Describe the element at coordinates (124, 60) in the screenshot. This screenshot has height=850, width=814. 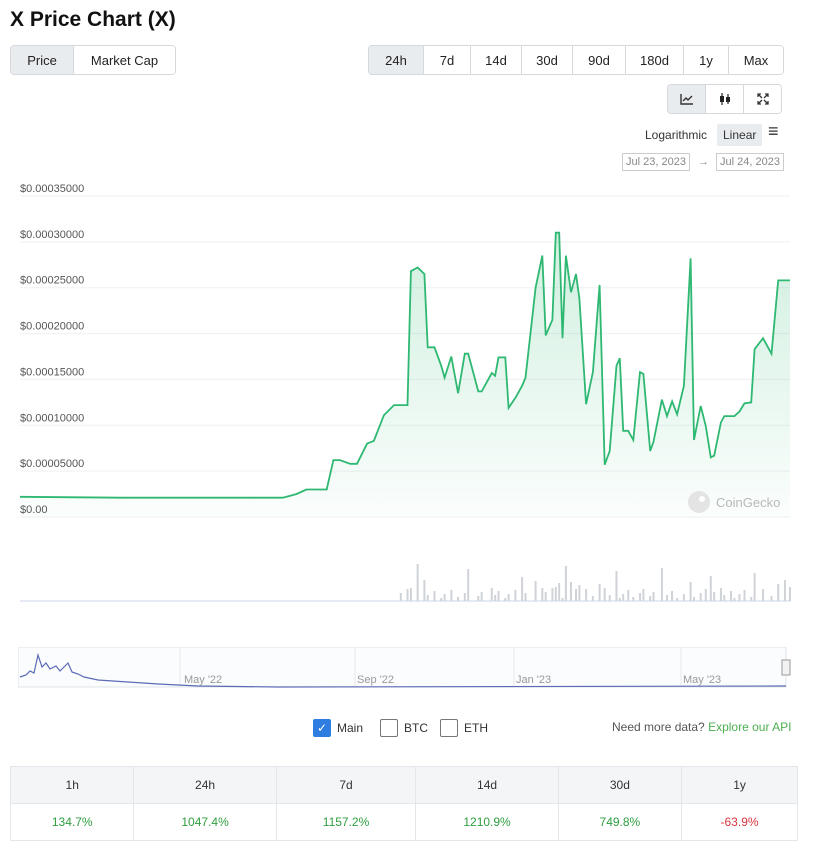
I see `tab-market-cap: Market Cap` at that location.